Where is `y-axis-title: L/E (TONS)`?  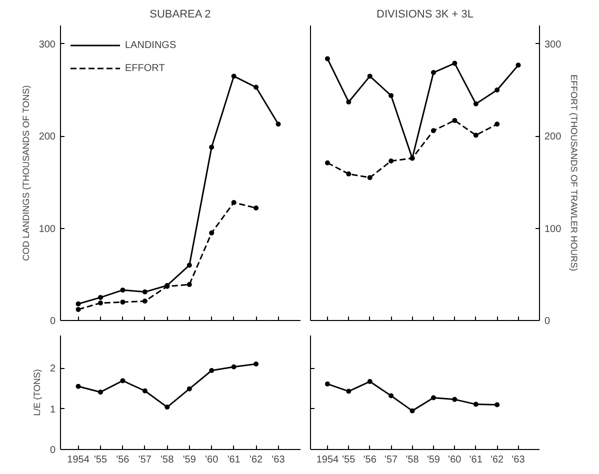 y-axis-title: L/E (TONS) is located at coordinates (37, 392).